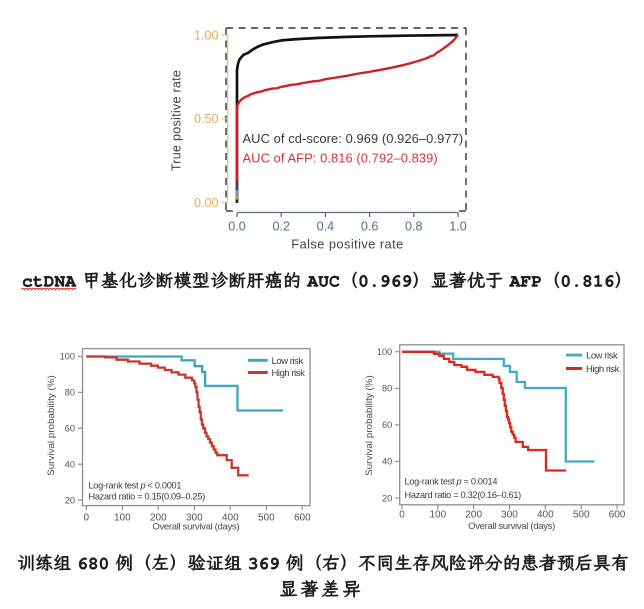 This screenshot has height=609, width=644. I want to click on svg-text: 0.2, so click(281, 227).